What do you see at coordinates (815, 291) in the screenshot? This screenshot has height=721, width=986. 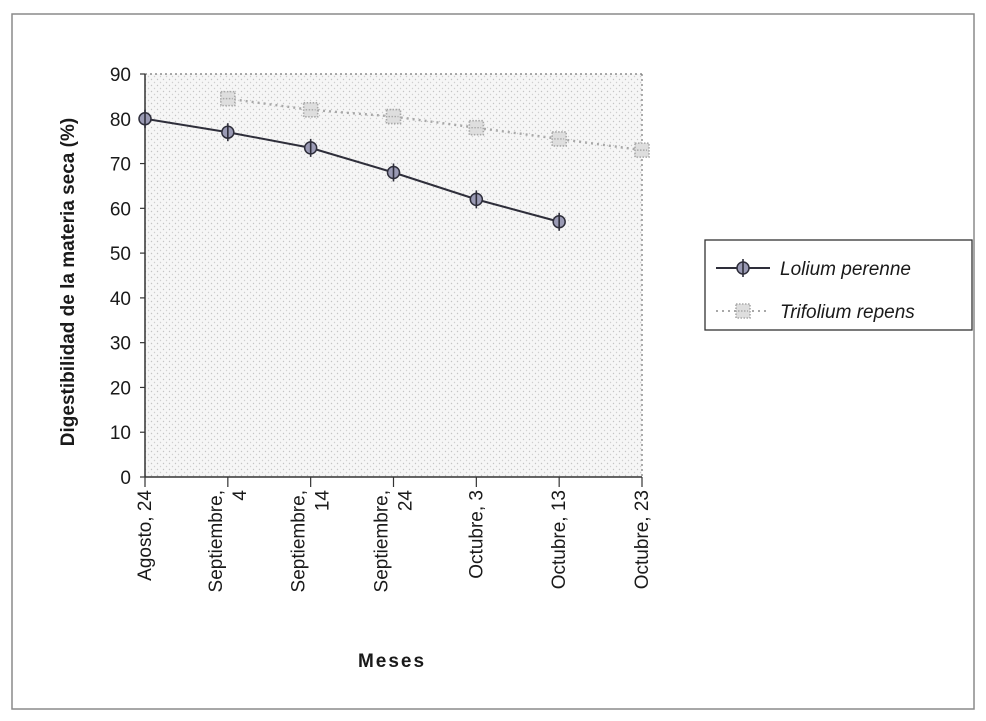 I see `legend-items: Lolium perenne Trifolium repens` at bounding box center [815, 291].